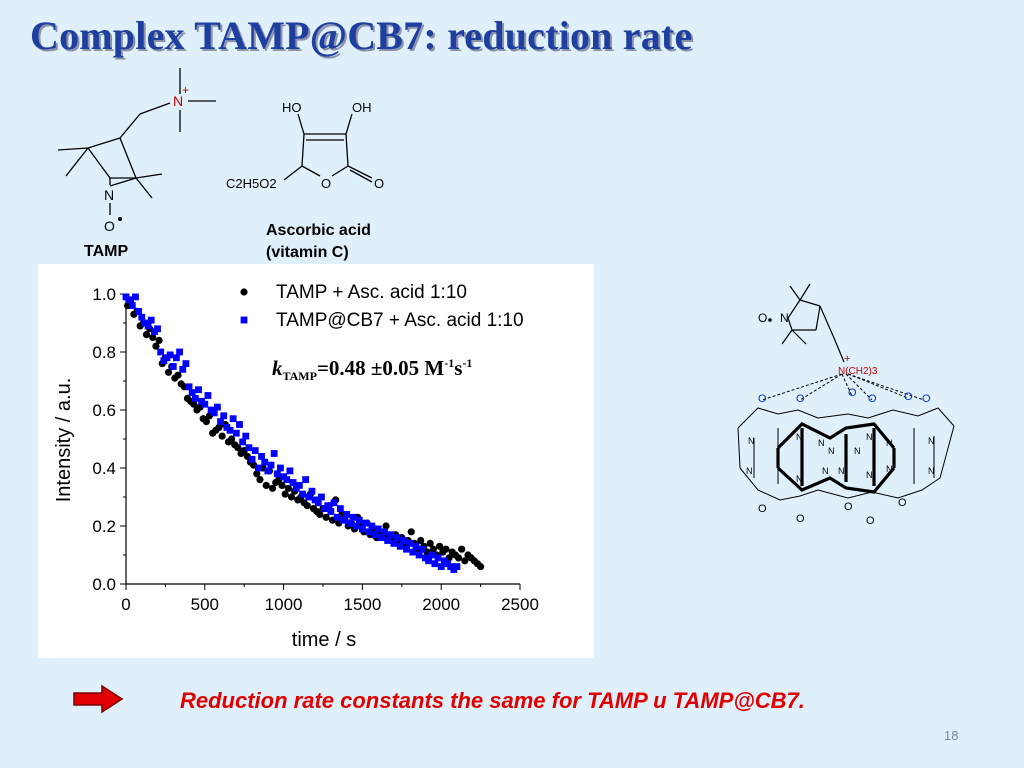 Image resolution: width=1024 pixels, height=768 pixels. I want to click on x-tick-label: 1000, so click(284, 604).